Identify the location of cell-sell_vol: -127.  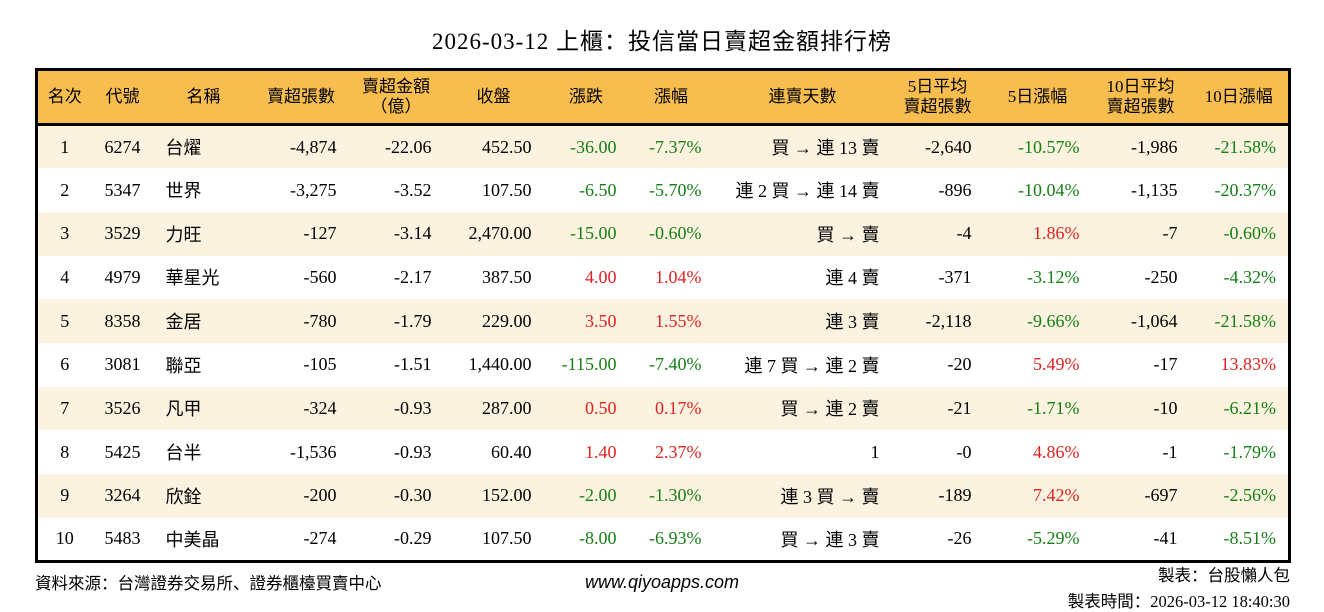
(320, 233).